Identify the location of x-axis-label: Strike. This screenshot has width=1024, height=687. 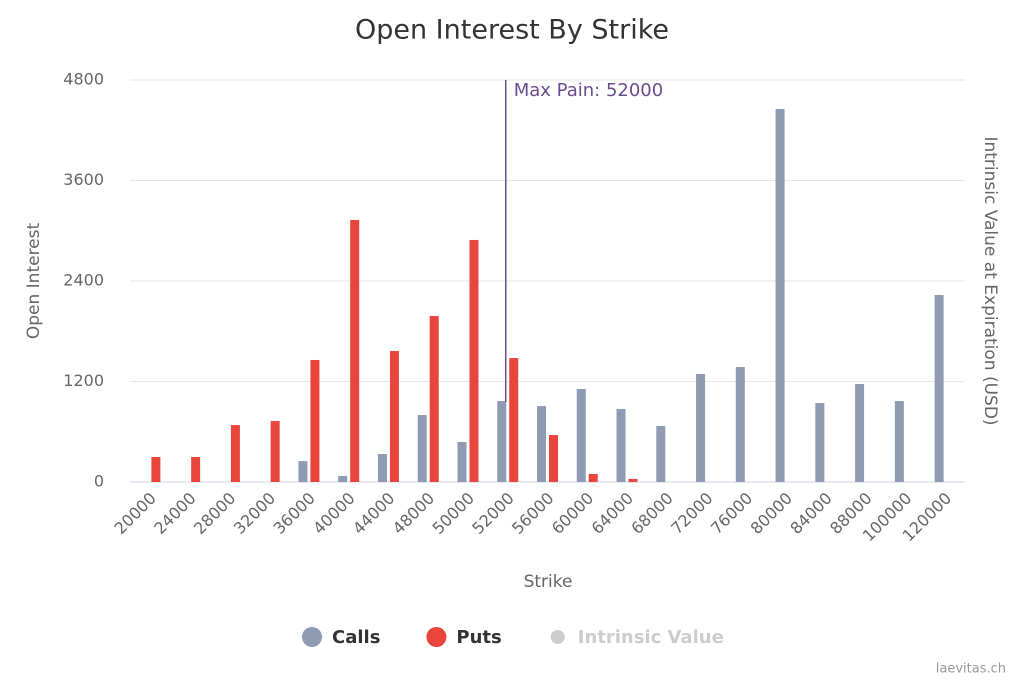
(548, 582).